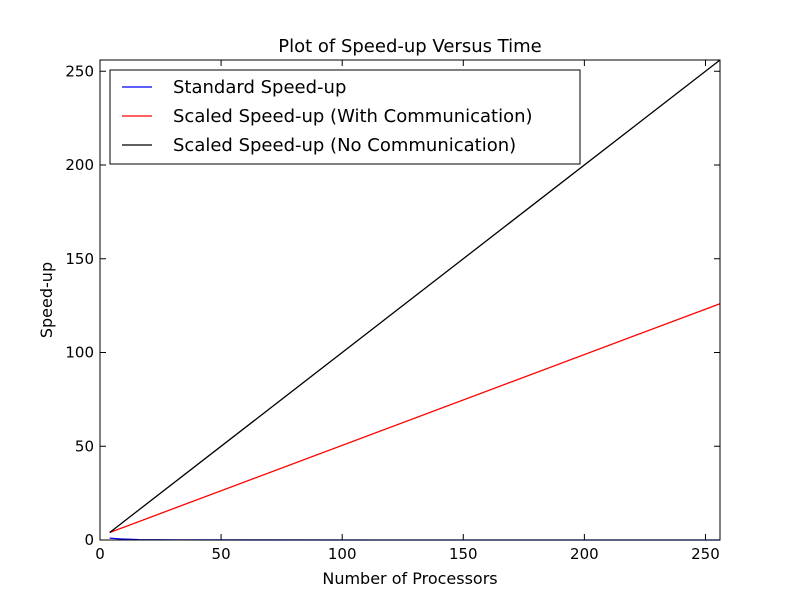 This screenshot has width=800, height=604. Describe the element at coordinates (79, 165) in the screenshot. I see `y-tick-label: 200` at that location.